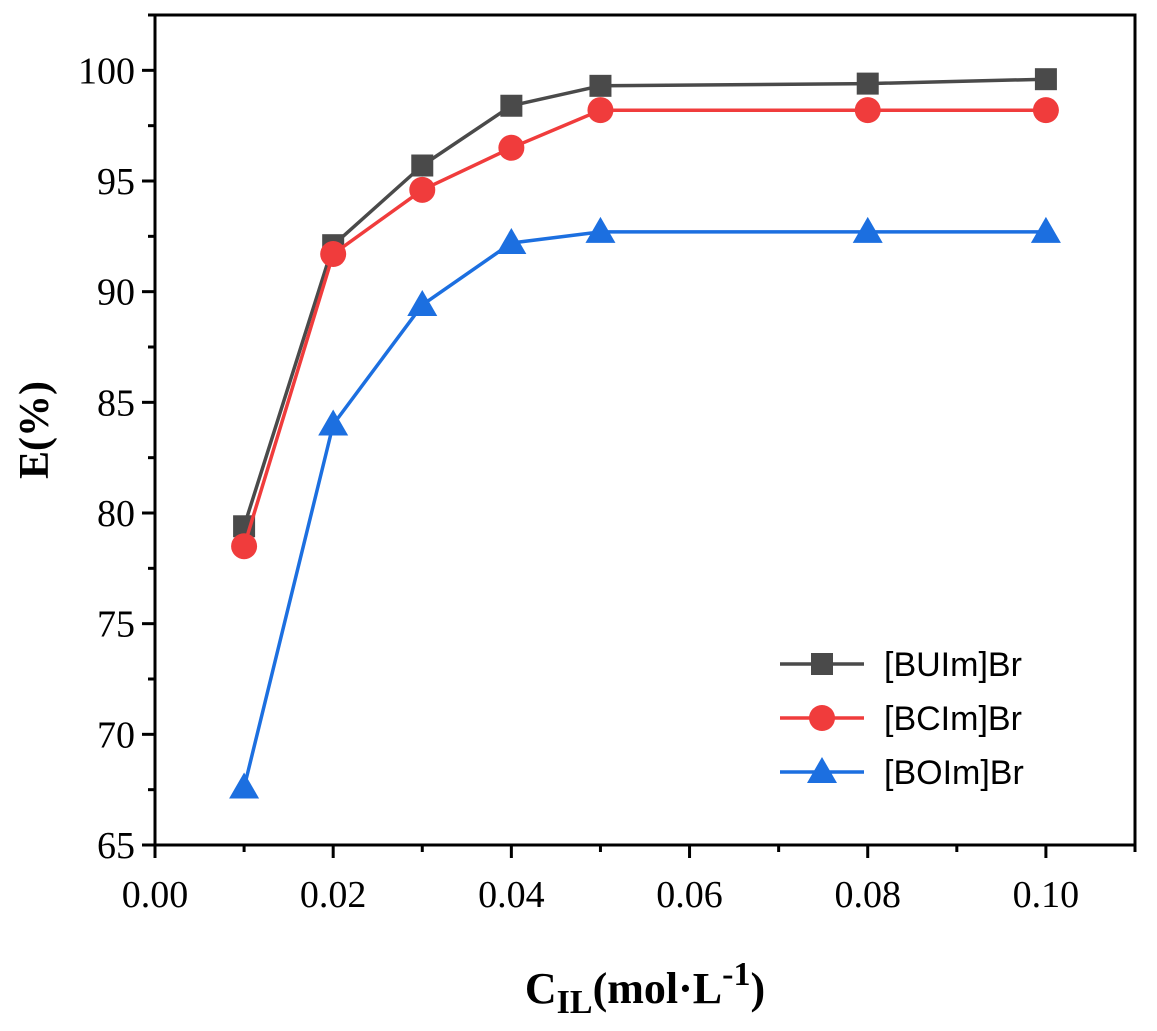 The height and width of the screenshot is (1031, 1157). I want to click on legend-label: [BCIm]Br, so click(953, 719).